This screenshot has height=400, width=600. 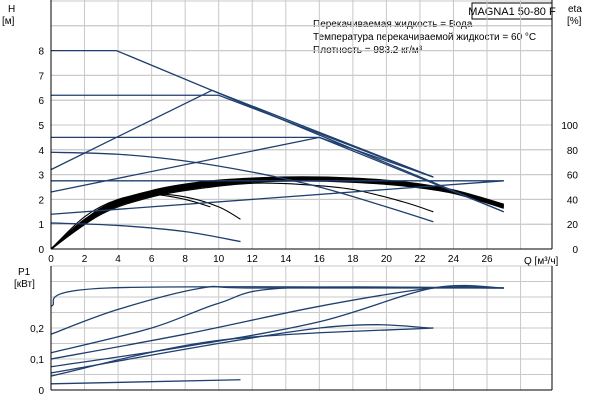 I want to click on power-axis-label-symbol: P1, so click(x=24, y=272).